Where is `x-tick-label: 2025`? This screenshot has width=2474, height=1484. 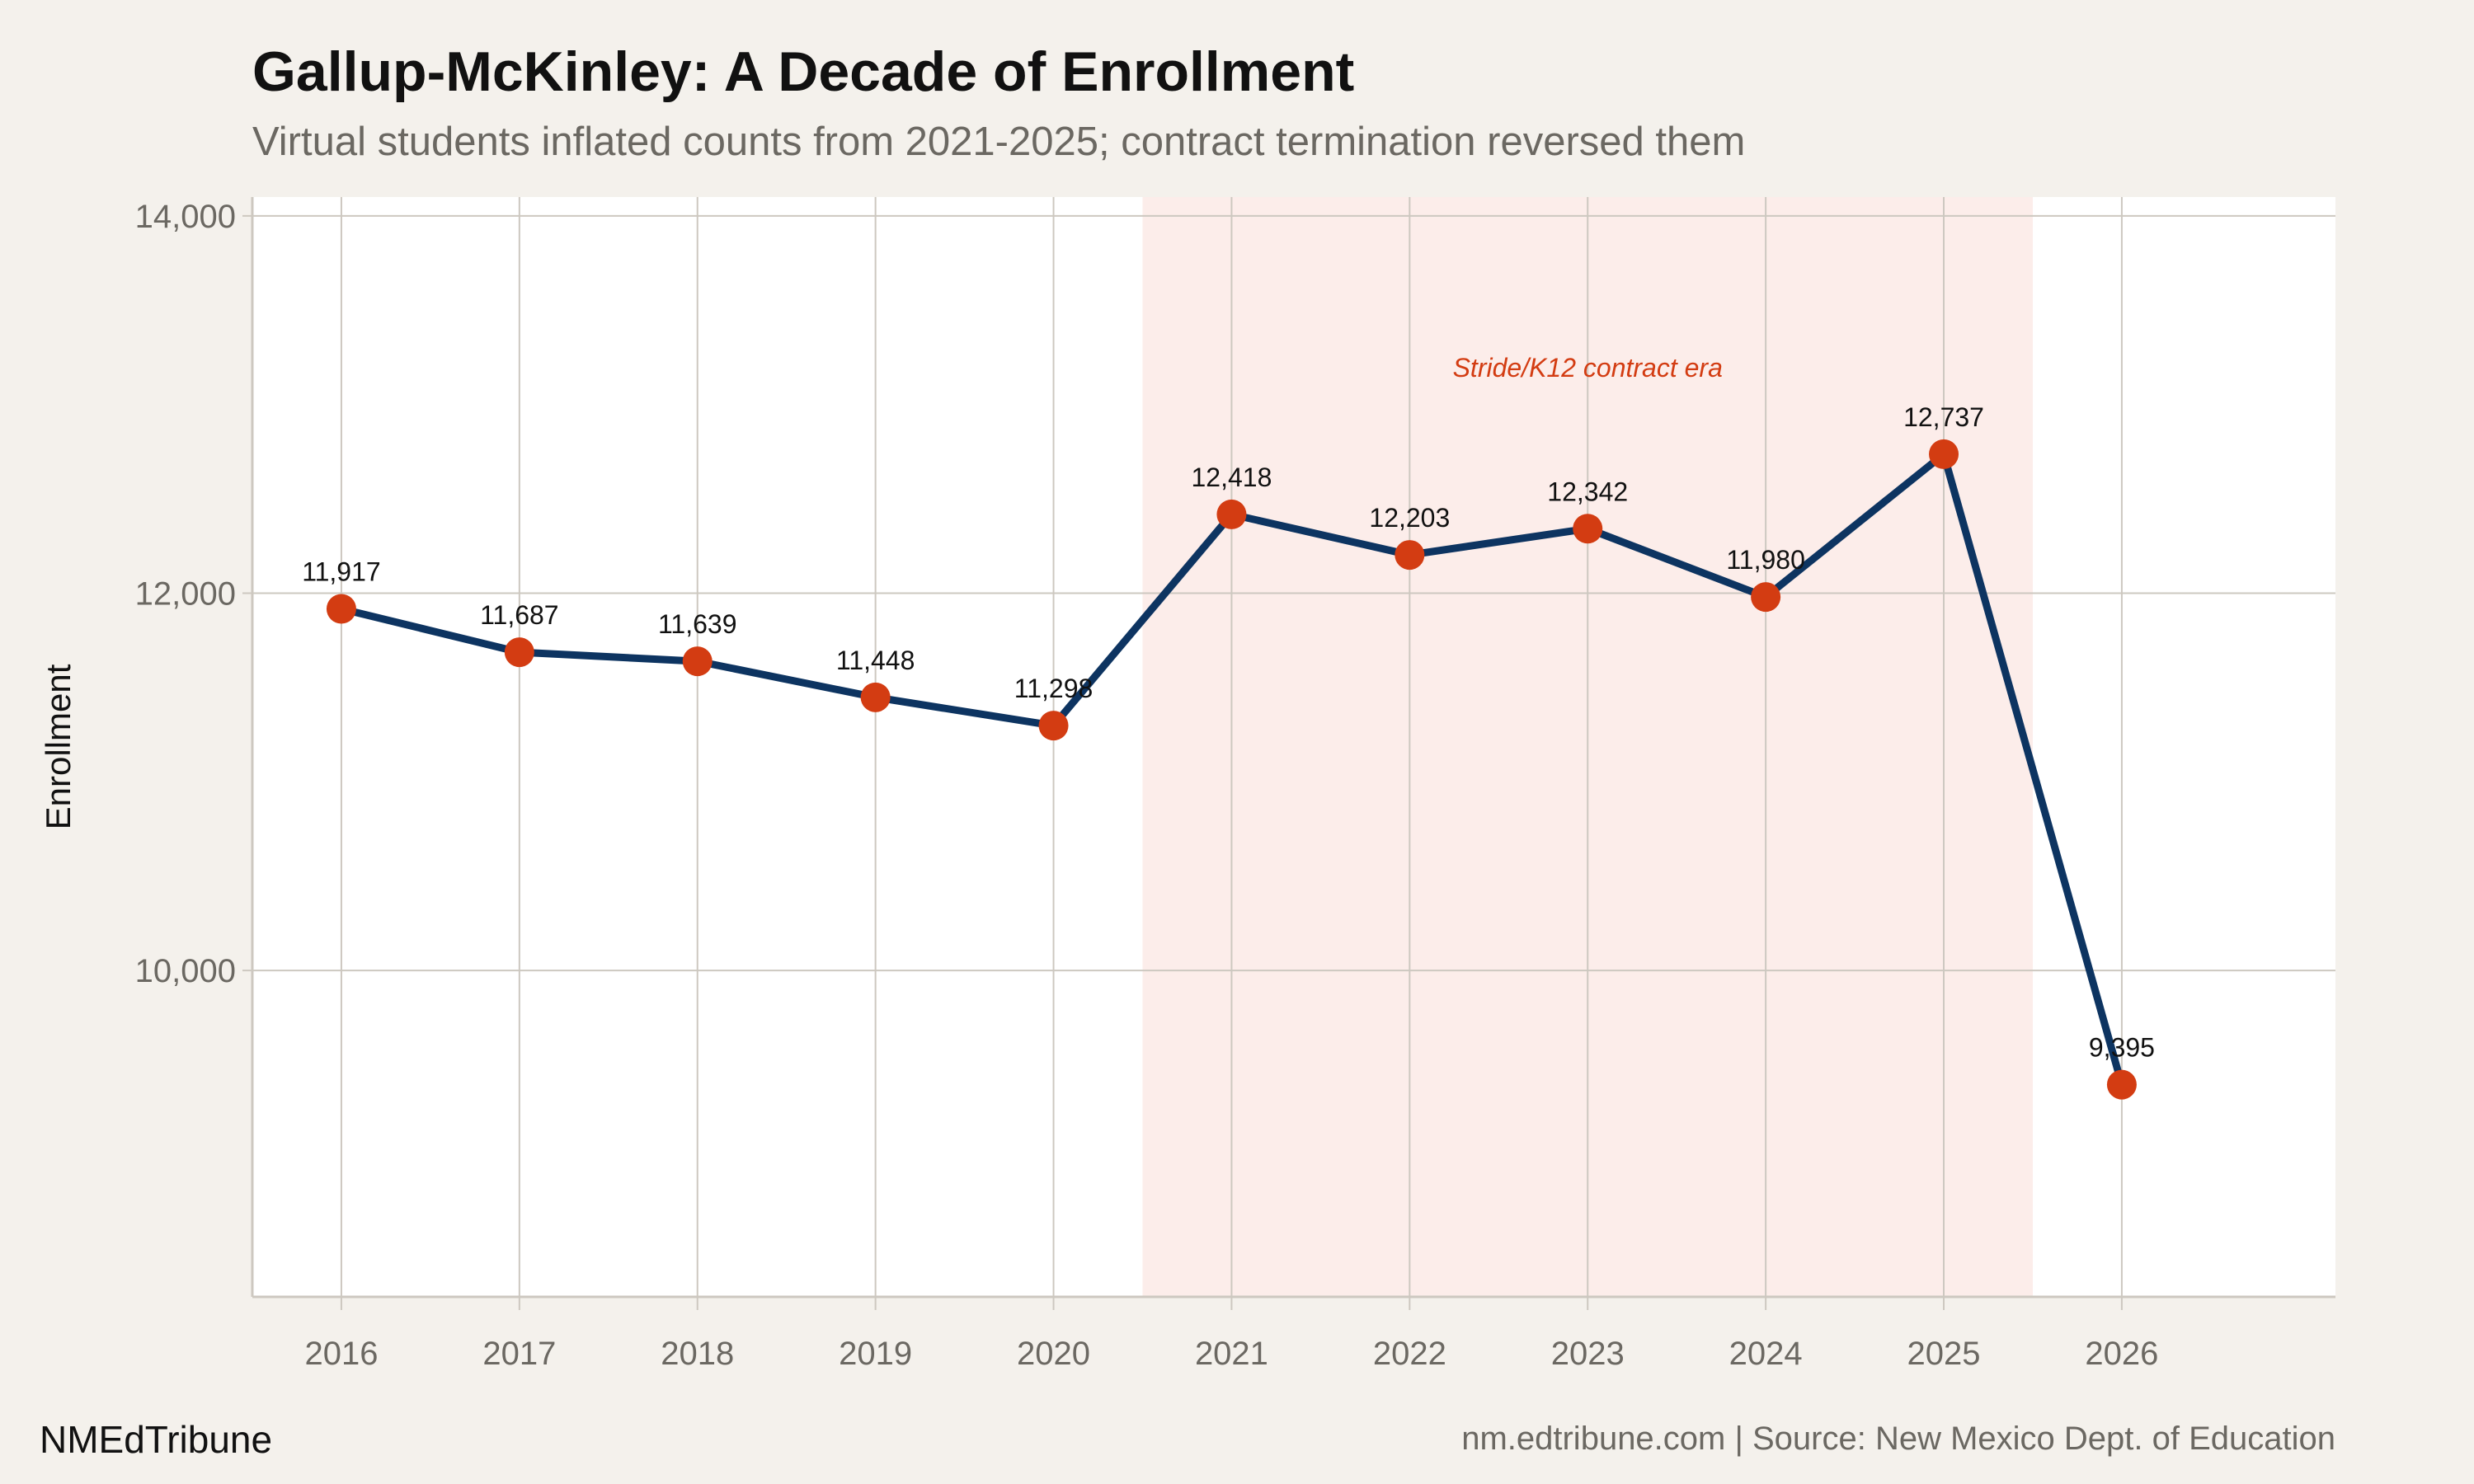
x-tick-label: 2025 is located at coordinates (1944, 1354).